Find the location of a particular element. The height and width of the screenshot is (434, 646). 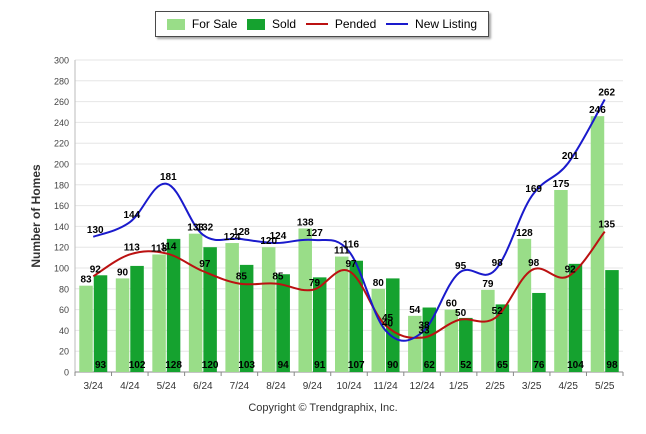

data-label-new-listing: 130 is located at coordinates (95, 230).